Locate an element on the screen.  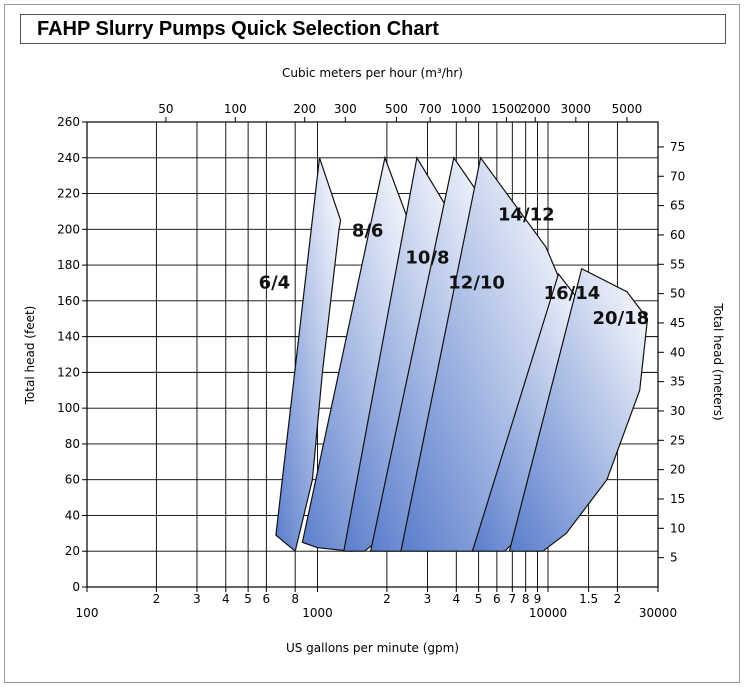
y-tick-label: 100 is located at coordinates (68, 408).